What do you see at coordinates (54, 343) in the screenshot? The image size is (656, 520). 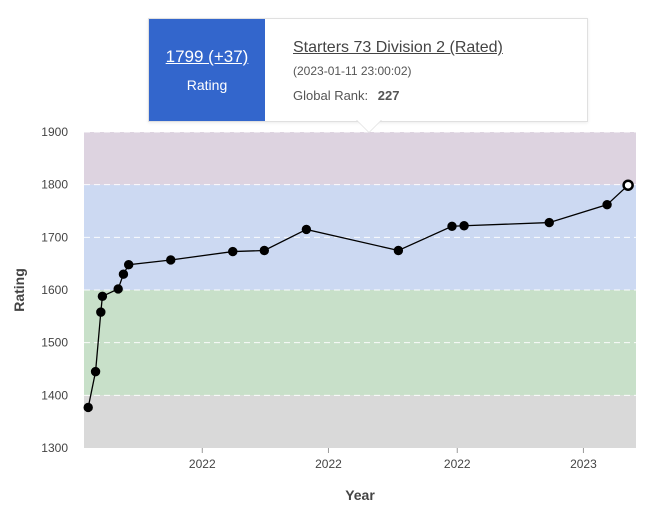 I see `y-tick-label: 1500` at bounding box center [54, 343].